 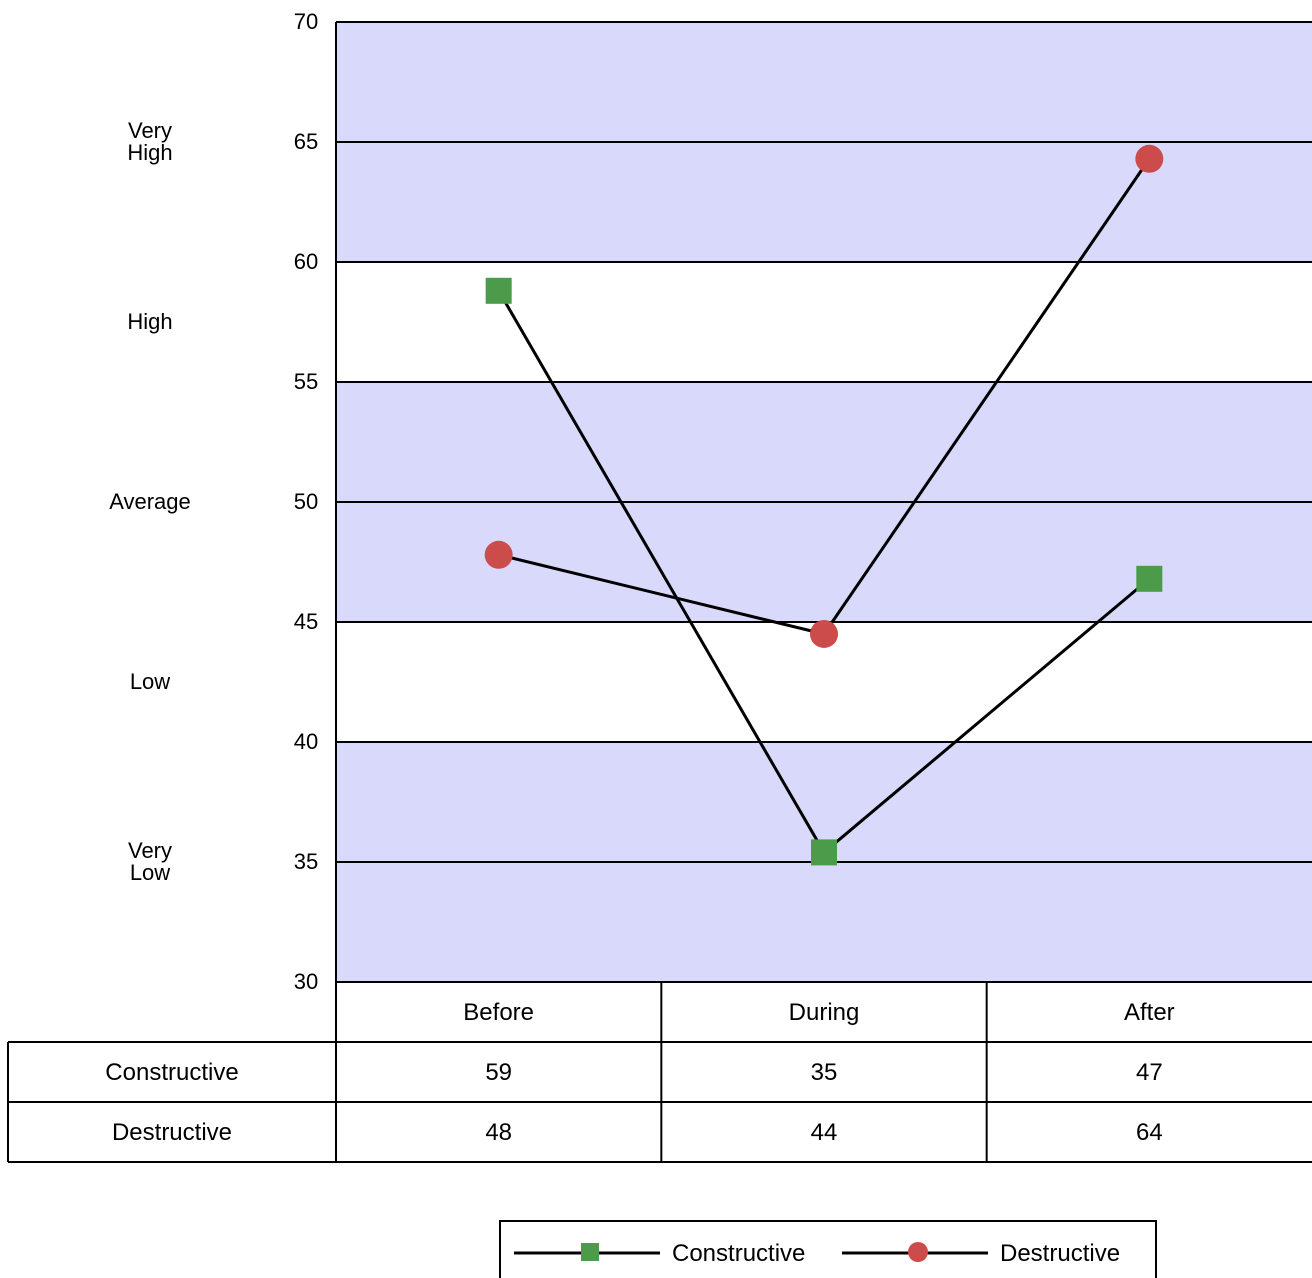 What do you see at coordinates (306, 981) in the screenshot?
I see `y-tick-label: 30` at bounding box center [306, 981].